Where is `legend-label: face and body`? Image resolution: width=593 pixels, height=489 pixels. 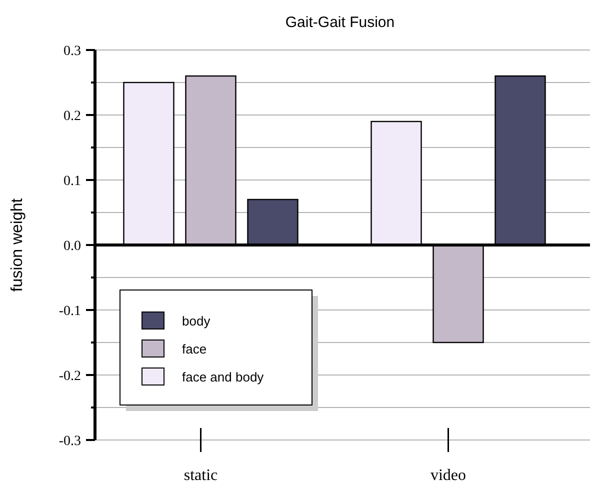
legend-label: face and body is located at coordinates (223, 377).